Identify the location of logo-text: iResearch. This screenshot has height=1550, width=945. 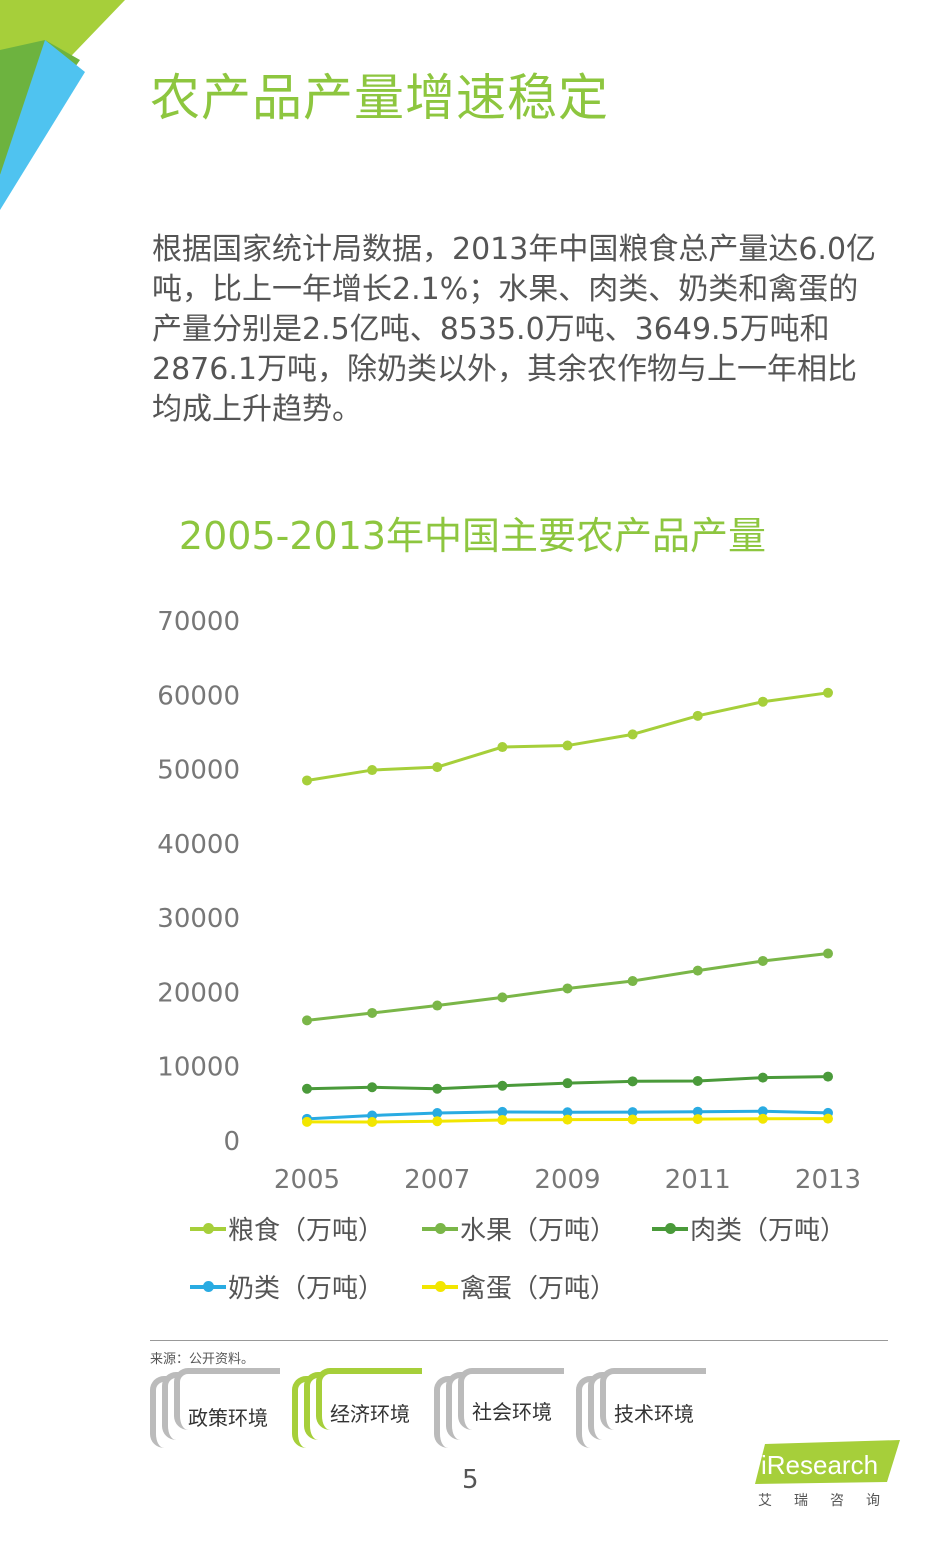
(819, 1465).